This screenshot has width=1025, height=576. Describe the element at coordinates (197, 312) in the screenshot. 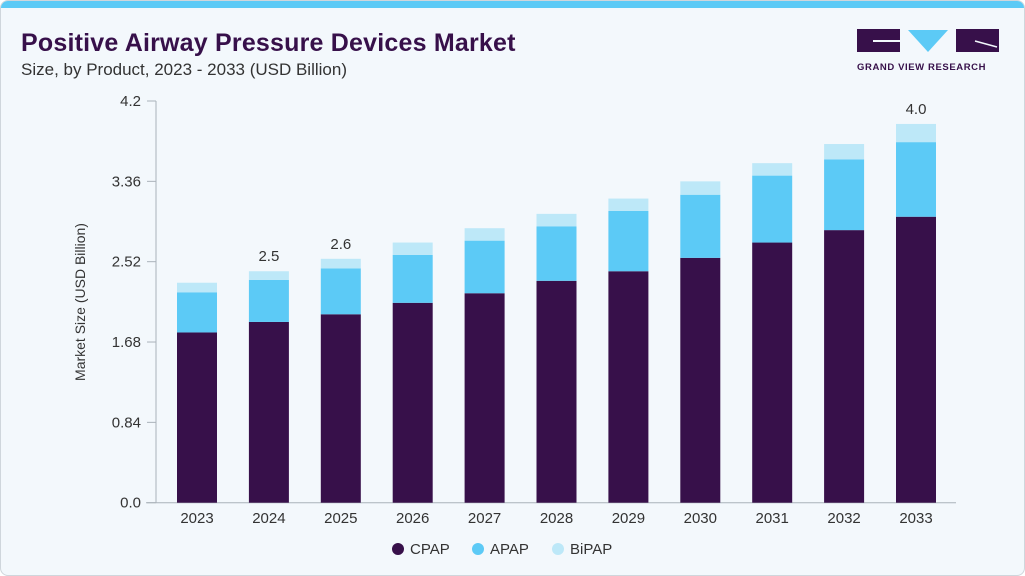

I see `bar-apap-2023` at that location.